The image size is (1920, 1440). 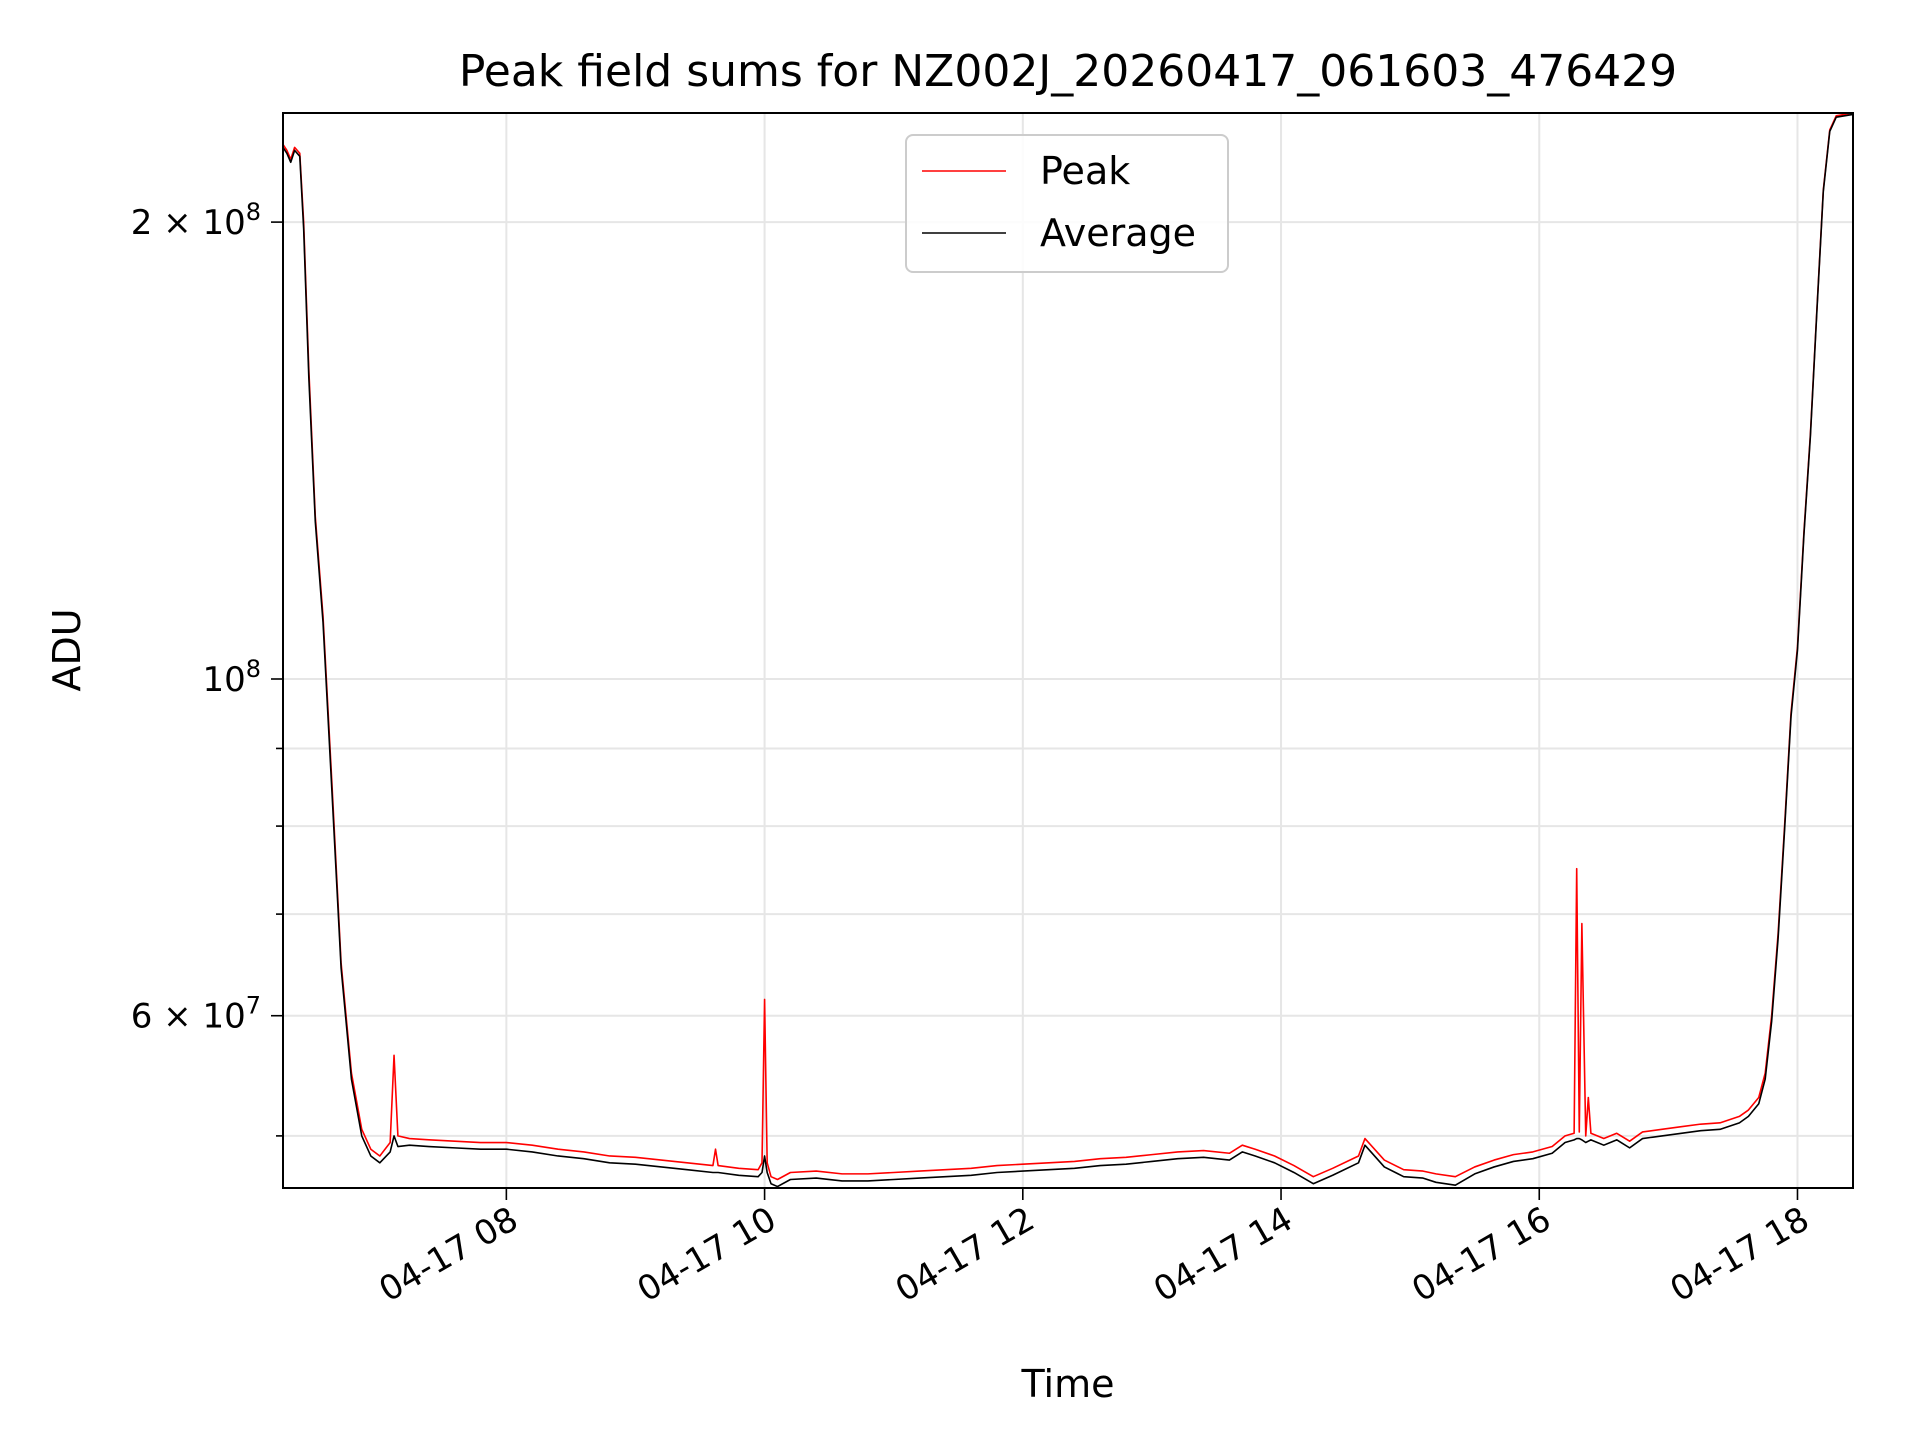 I want to click on legend-box, so click(x=1067, y=203).